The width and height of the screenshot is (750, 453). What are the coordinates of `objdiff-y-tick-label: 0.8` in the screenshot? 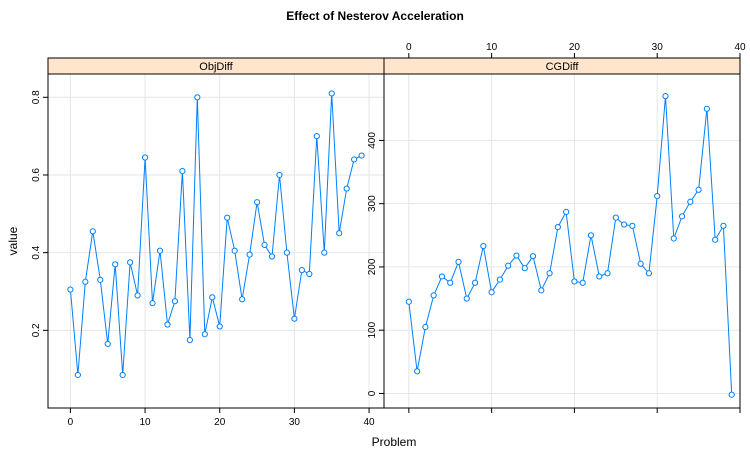 It's located at (36, 97).